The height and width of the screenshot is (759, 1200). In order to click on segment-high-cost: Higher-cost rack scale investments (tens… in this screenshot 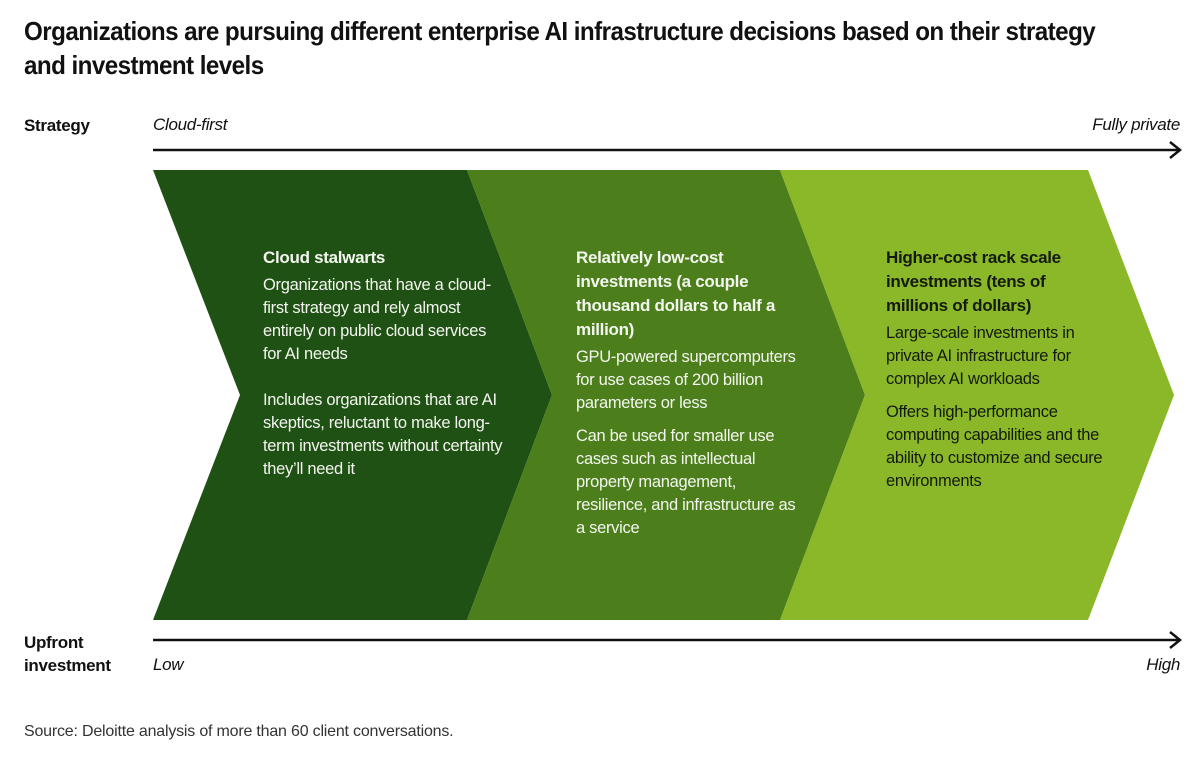, I will do `click(998, 374)`.